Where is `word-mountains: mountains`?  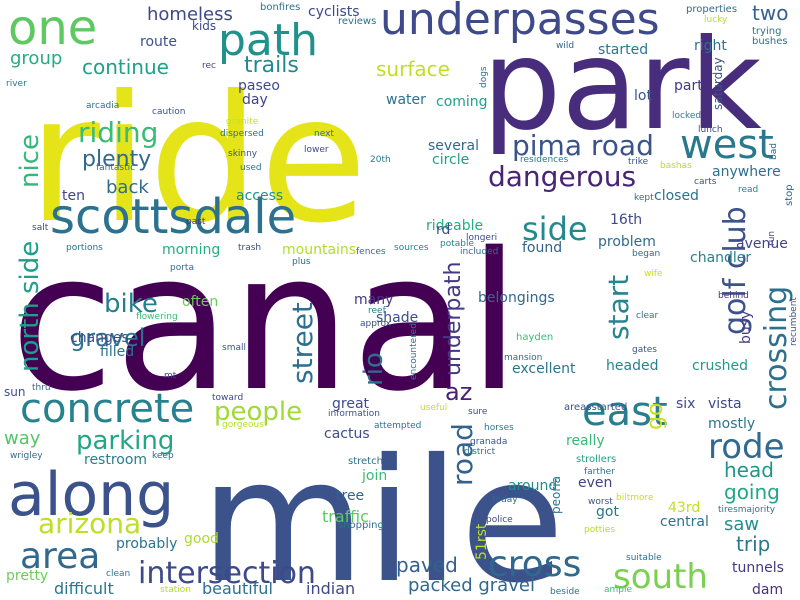
word-mountains: mountains is located at coordinates (319, 250).